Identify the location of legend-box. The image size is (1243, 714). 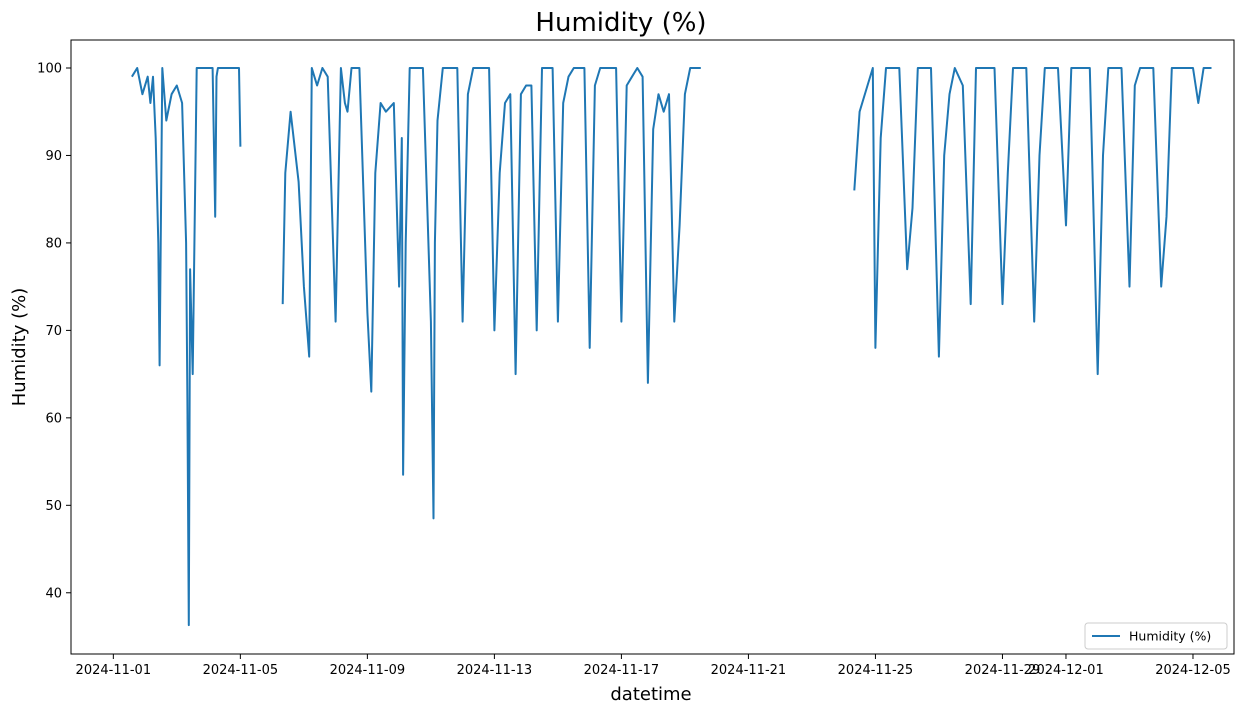
(1156, 636).